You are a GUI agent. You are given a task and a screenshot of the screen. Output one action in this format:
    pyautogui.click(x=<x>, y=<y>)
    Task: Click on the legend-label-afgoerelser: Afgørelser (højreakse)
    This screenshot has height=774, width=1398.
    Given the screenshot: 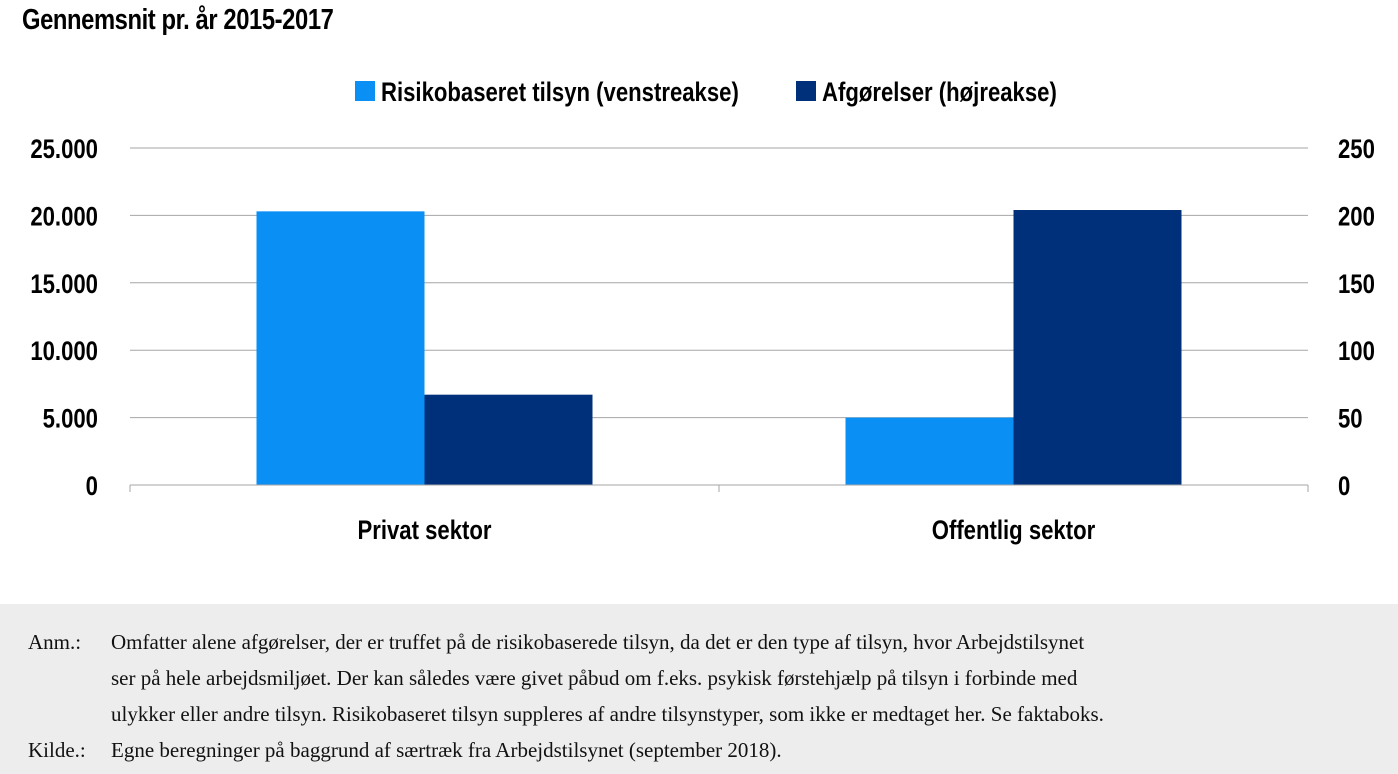 What is the action you would take?
    pyautogui.click(x=939, y=93)
    